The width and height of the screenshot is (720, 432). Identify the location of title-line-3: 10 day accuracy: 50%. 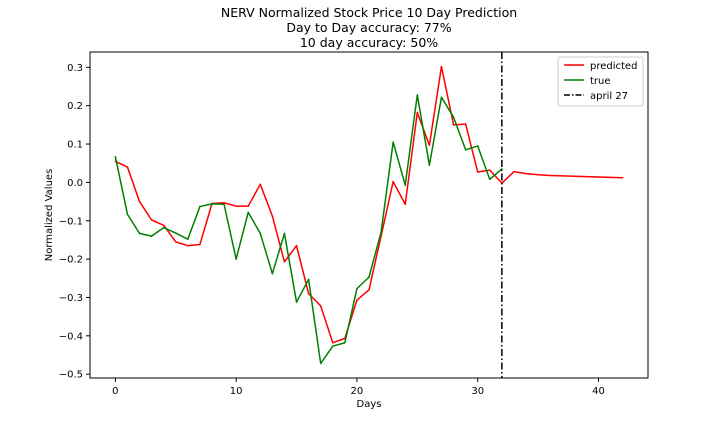
(369, 42).